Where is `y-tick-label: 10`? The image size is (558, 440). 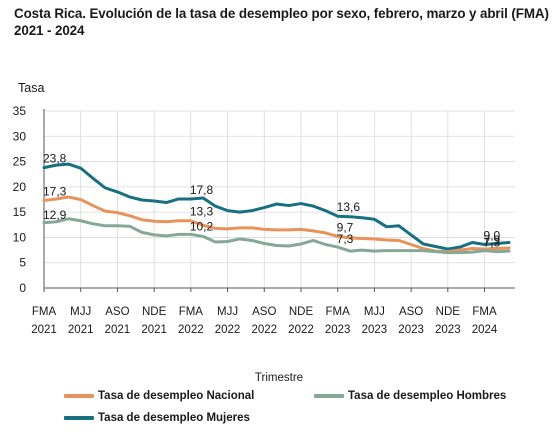
y-tick-label: 10 is located at coordinates (20, 237).